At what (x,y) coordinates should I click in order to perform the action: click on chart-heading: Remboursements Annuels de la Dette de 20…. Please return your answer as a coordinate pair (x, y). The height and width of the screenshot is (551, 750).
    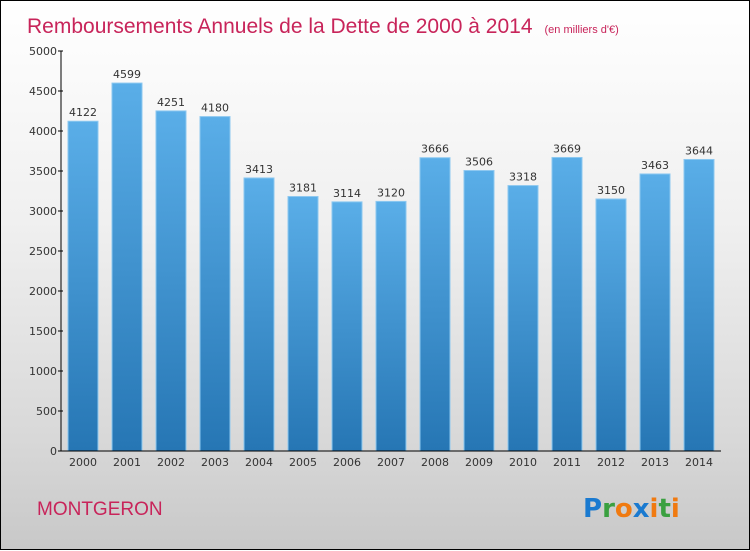
    Looking at the image, I should click on (323, 26).